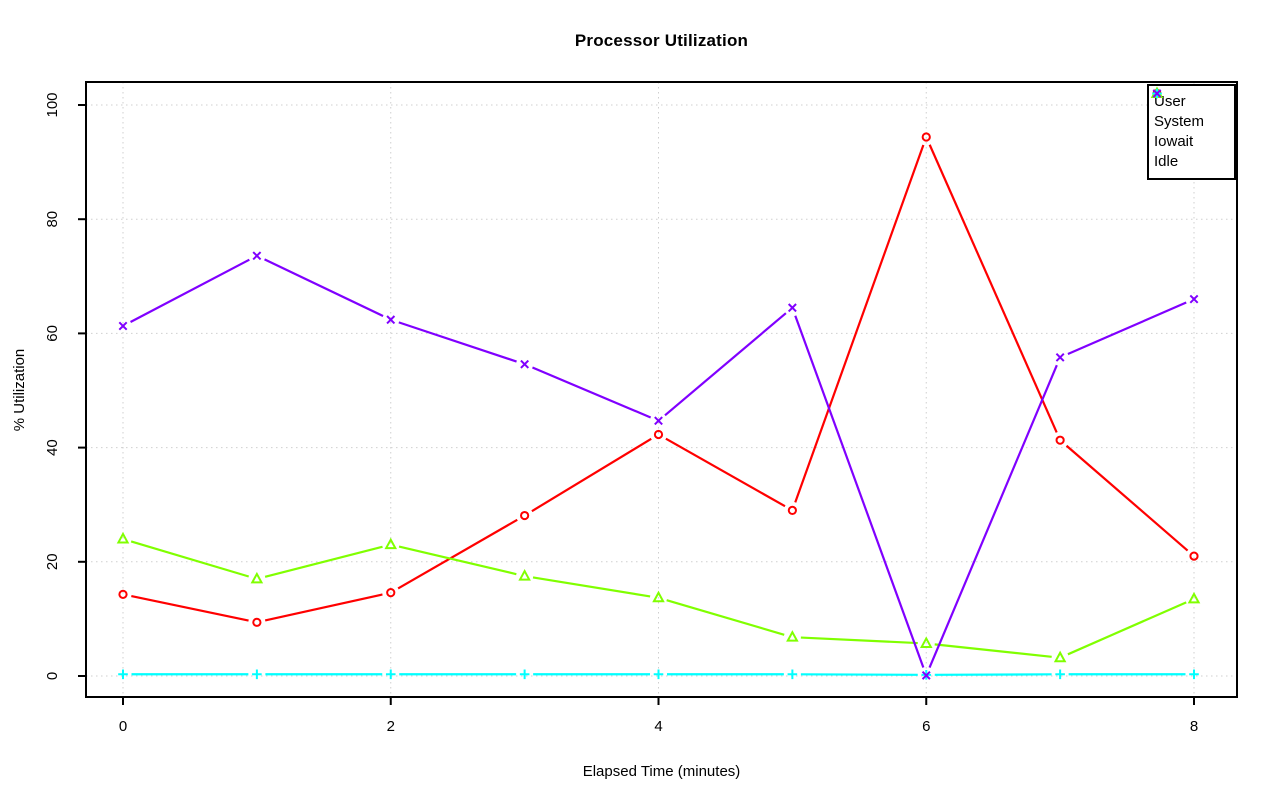 This screenshot has height=801, width=1280. I want to click on legend-label: Idle, so click(1166, 161).